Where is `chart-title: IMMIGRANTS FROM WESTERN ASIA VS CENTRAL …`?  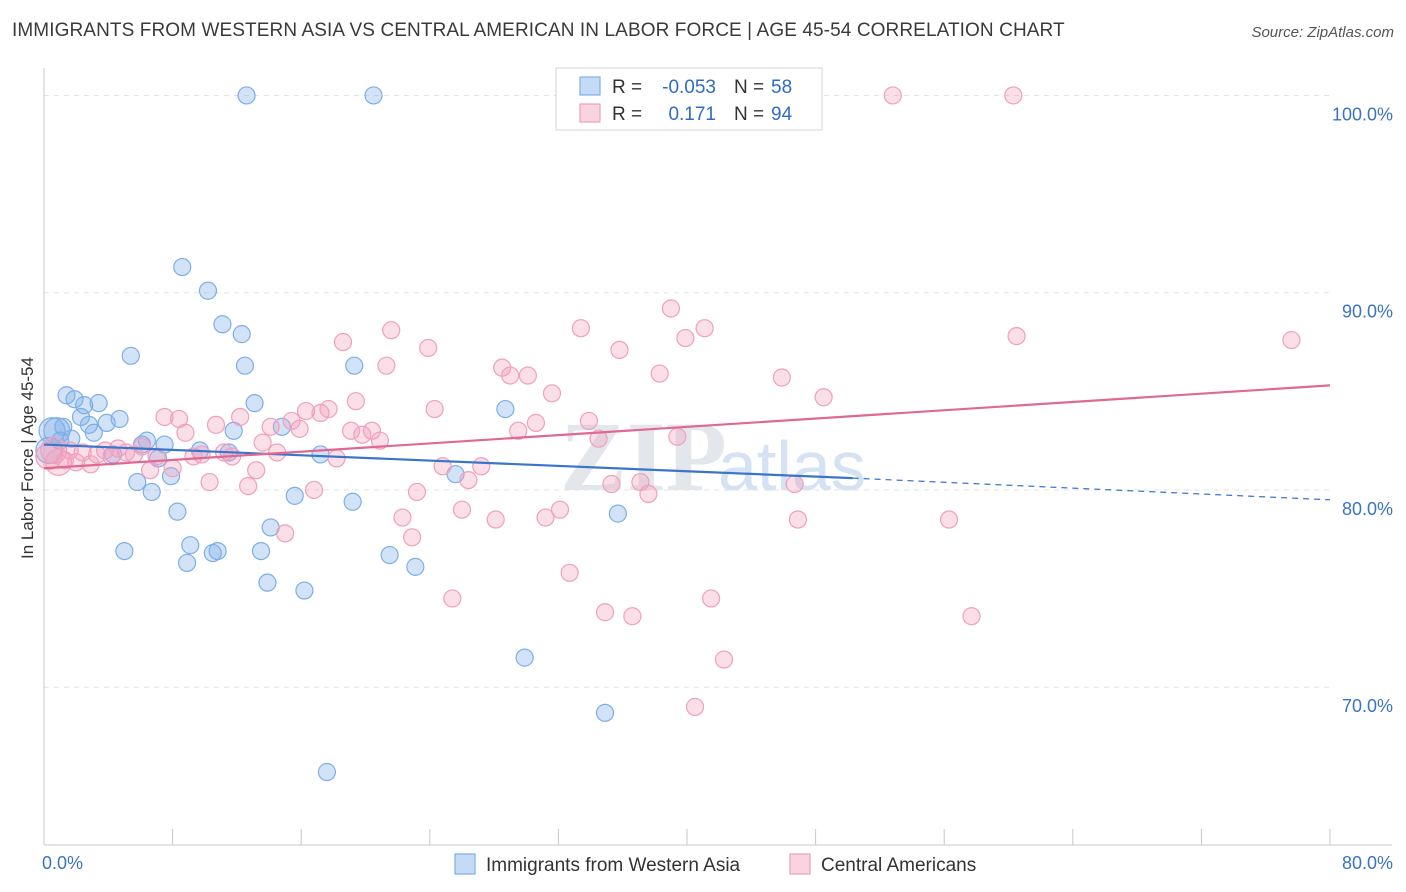
chart-title: IMMIGRANTS FROM WESTERN ASIA VS CENTRAL … is located at coordinates (538, 30).